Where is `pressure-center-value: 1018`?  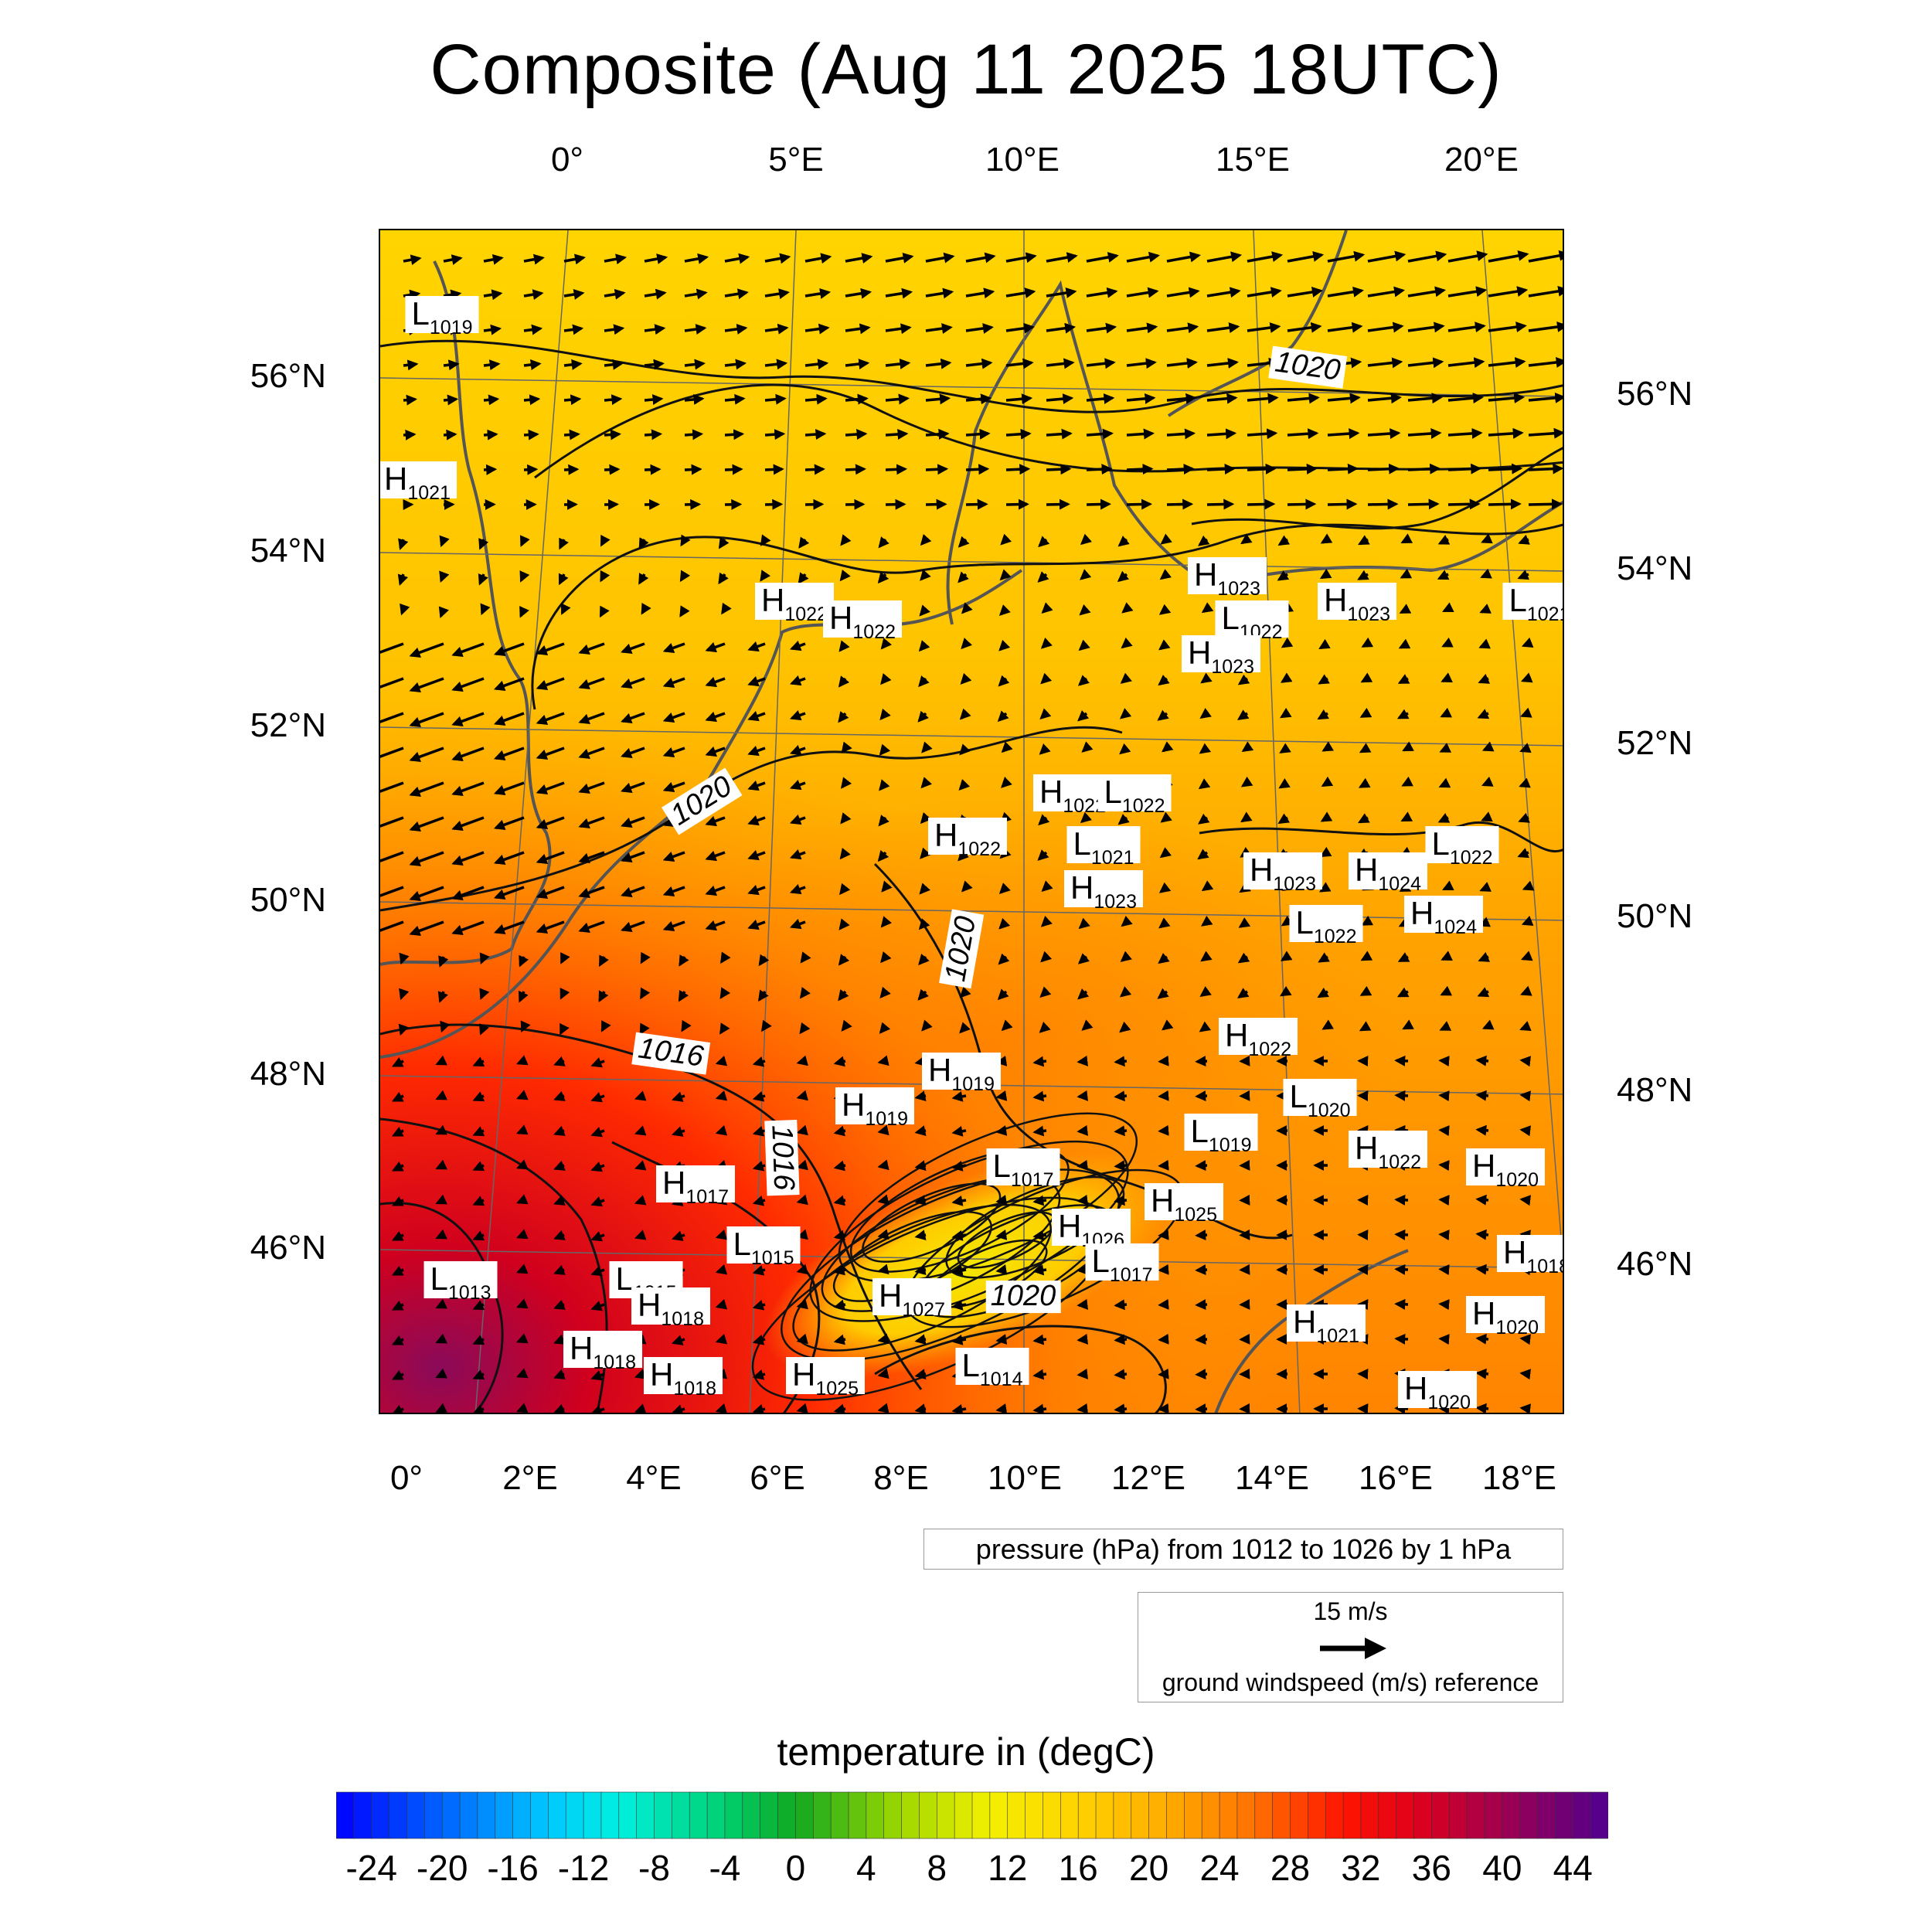 pressure-center-value: 1018 is located at coordinates (1545, 1267).